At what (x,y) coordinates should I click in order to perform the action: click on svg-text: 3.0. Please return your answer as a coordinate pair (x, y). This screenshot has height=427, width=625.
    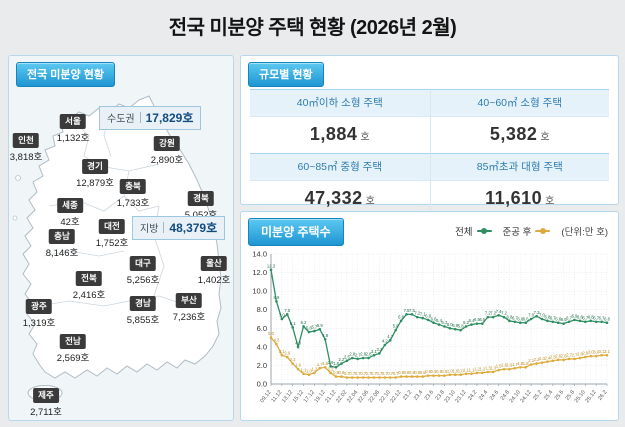
    Looking at the image, I should click on (596, 352).